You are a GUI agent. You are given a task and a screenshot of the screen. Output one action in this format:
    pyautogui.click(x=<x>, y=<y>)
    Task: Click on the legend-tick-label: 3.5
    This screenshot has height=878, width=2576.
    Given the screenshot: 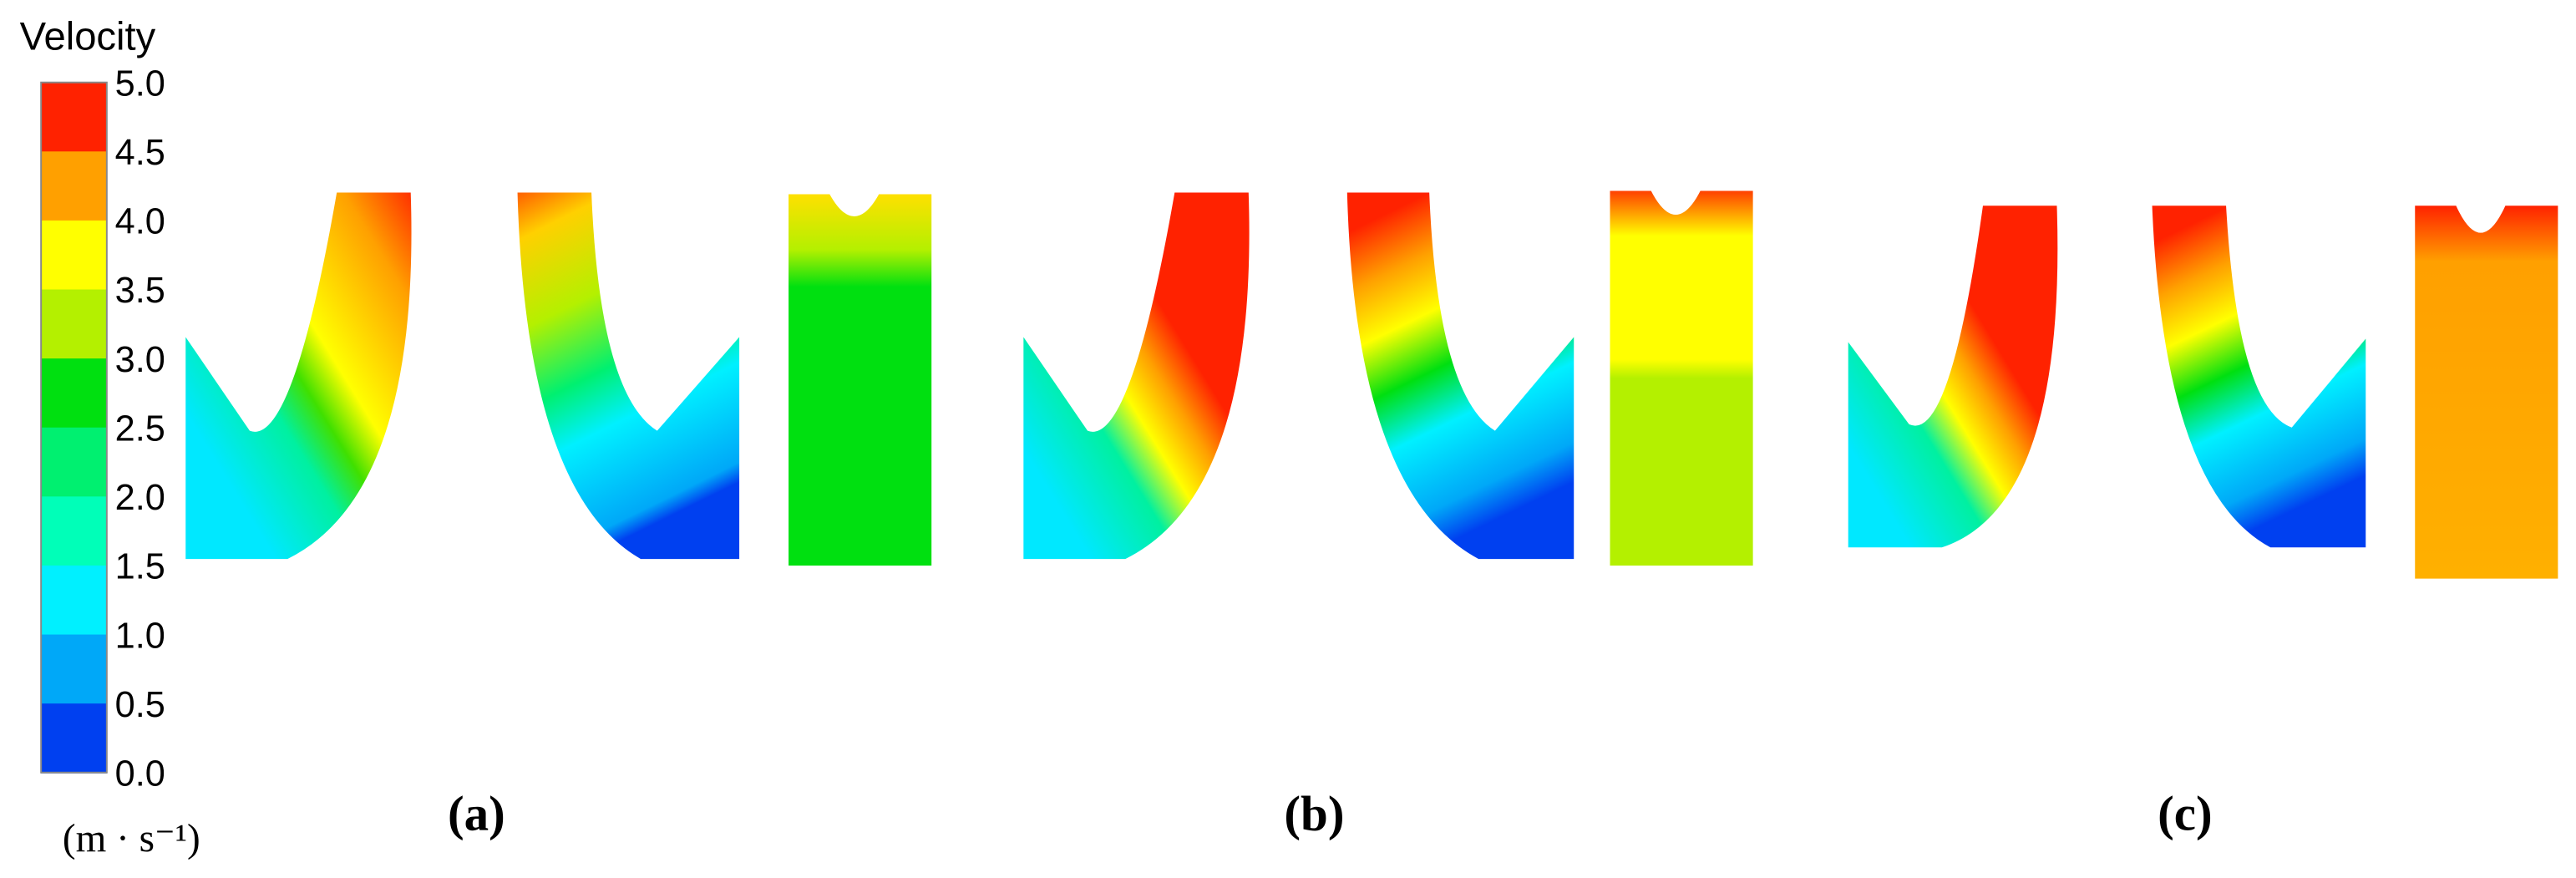 What is the action you would take?
    pyautogui.click(x=140, y=291)
    